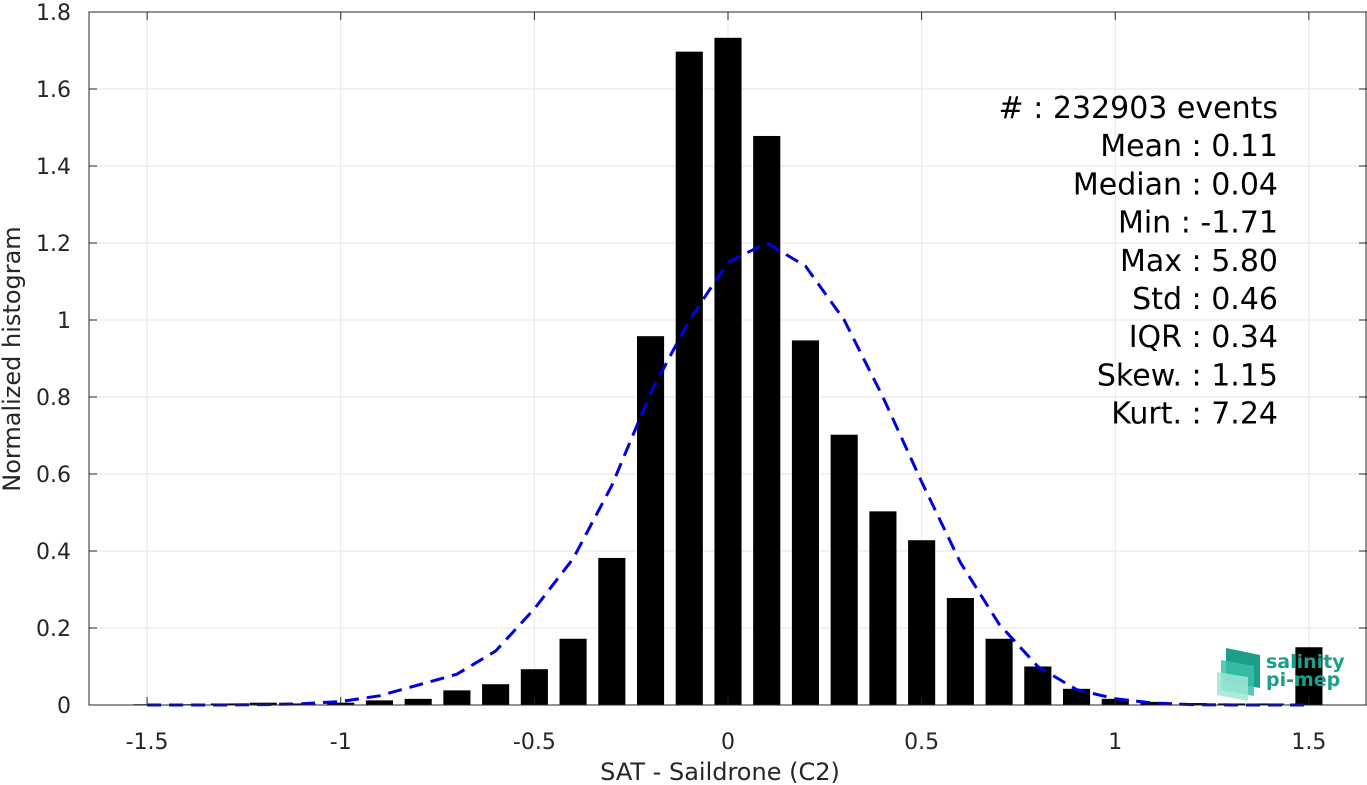 This screenshot has width=1367, height=785. What do you see at coordinates (1194, 414) in the screenshot?
I see `stats-line: Kurt. : 7.24` at bounding box center [1194, 414].